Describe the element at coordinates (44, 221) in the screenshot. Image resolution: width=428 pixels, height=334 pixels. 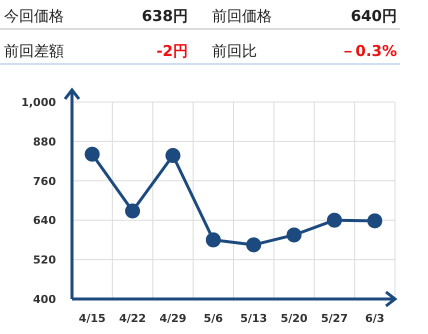
I see `y-tick-label: 640` at that location.